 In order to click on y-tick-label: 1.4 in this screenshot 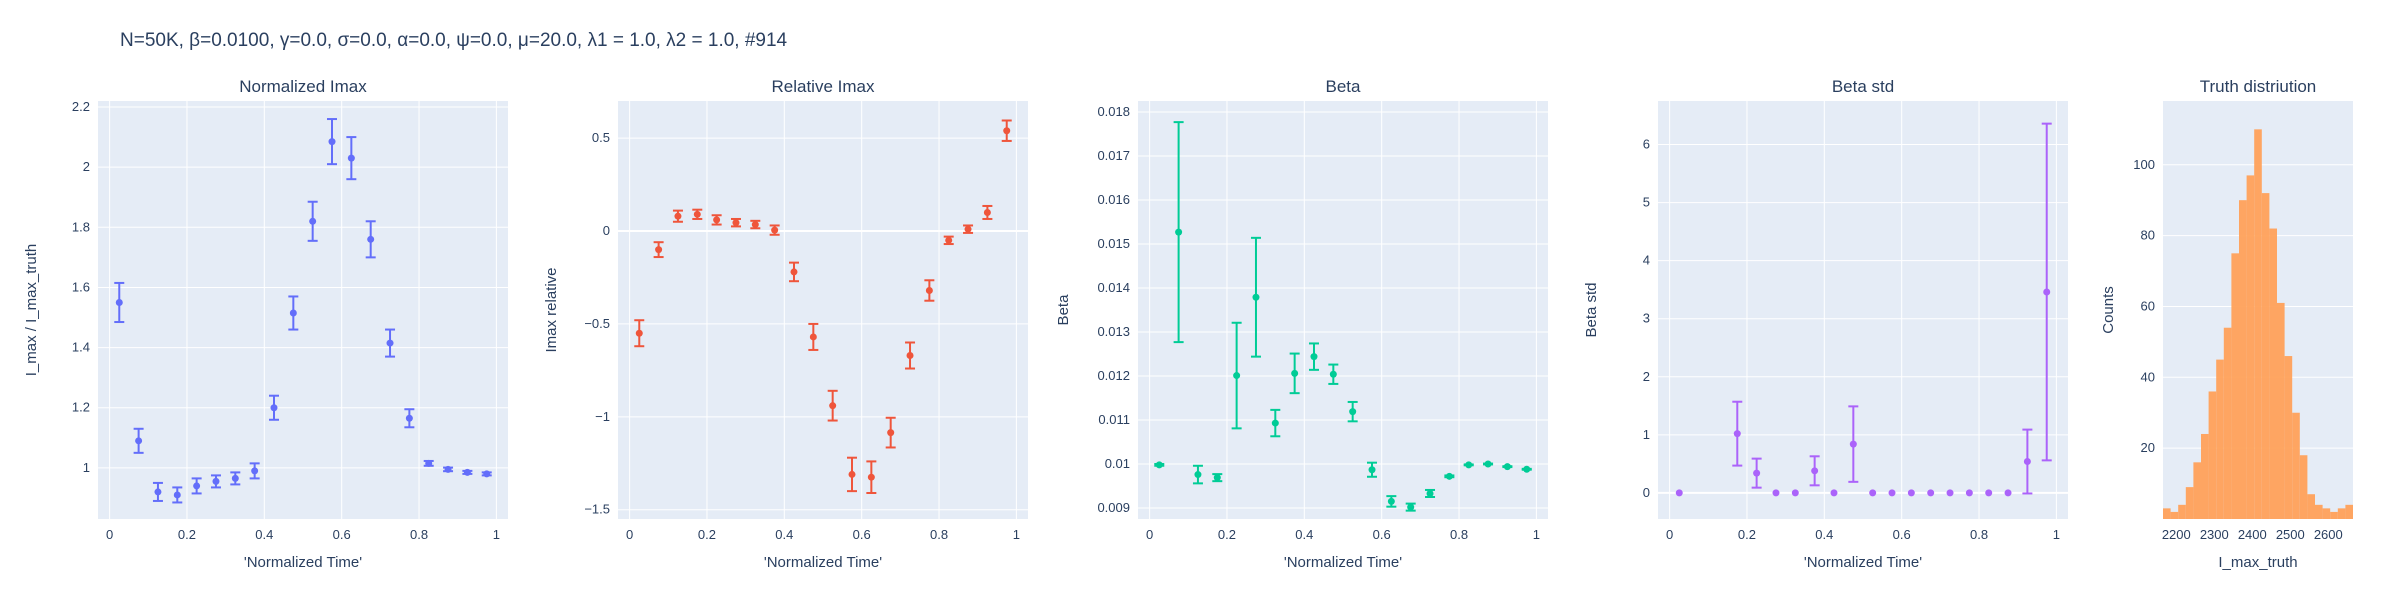, I will do `click(81, 347)`.